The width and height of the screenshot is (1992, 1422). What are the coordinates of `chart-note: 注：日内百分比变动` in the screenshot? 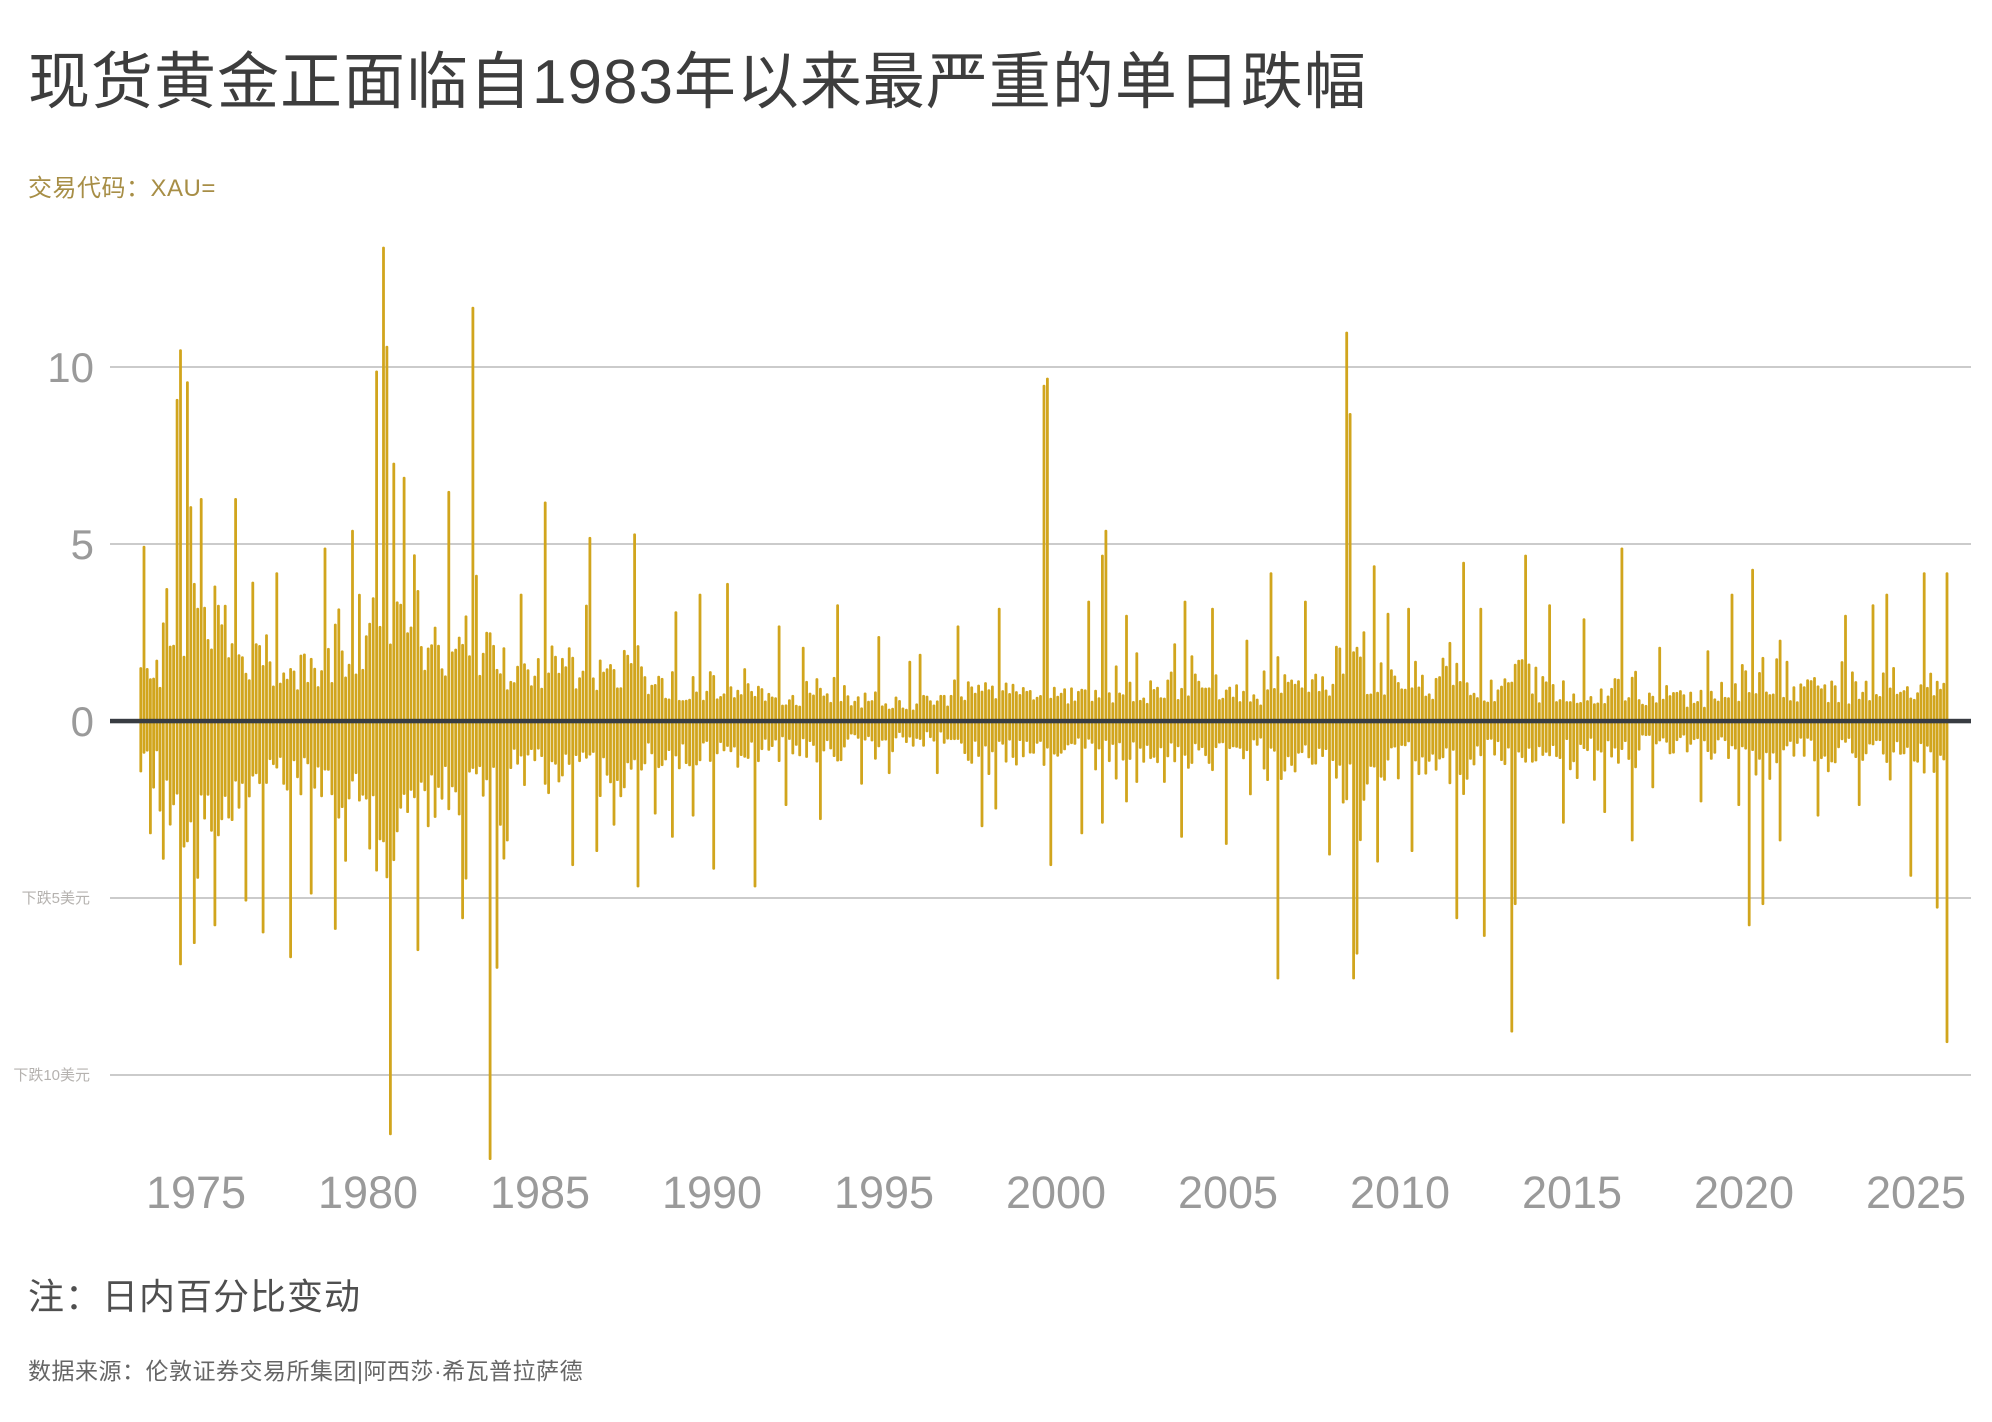 It's located at (195, 1296).